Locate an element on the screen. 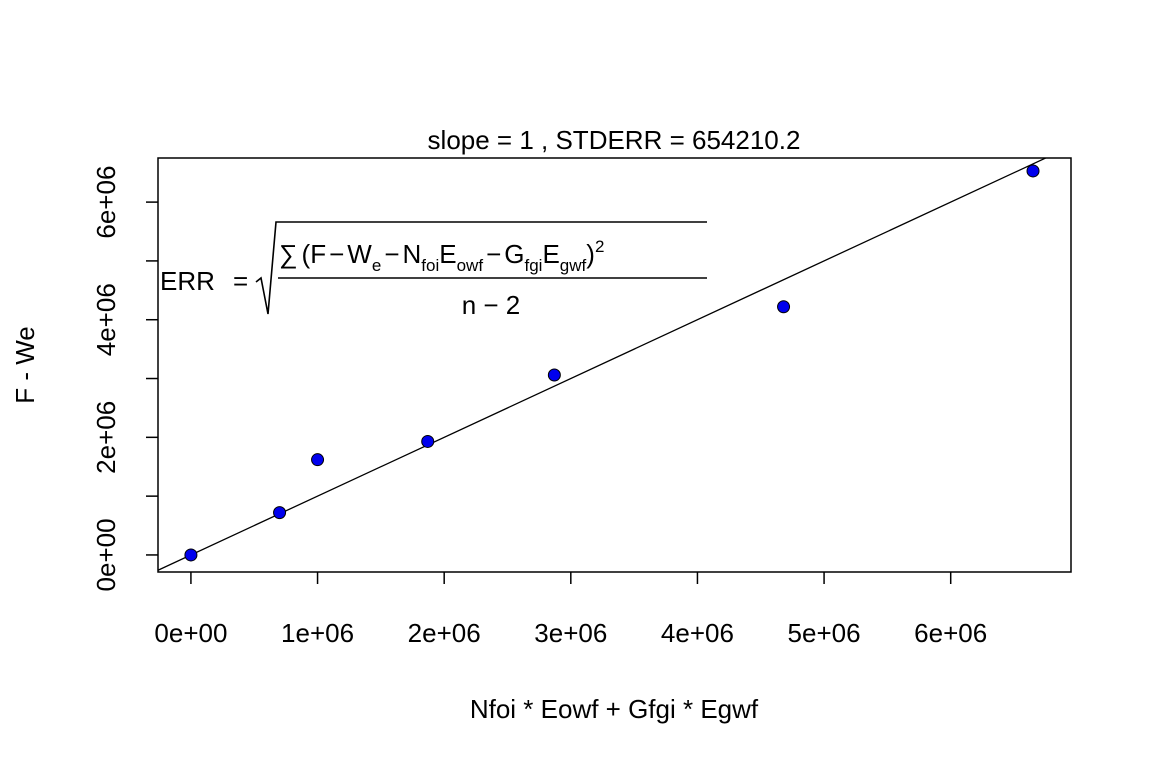  y-tick-label: 4e+06 is located at coordinates (106, 319).